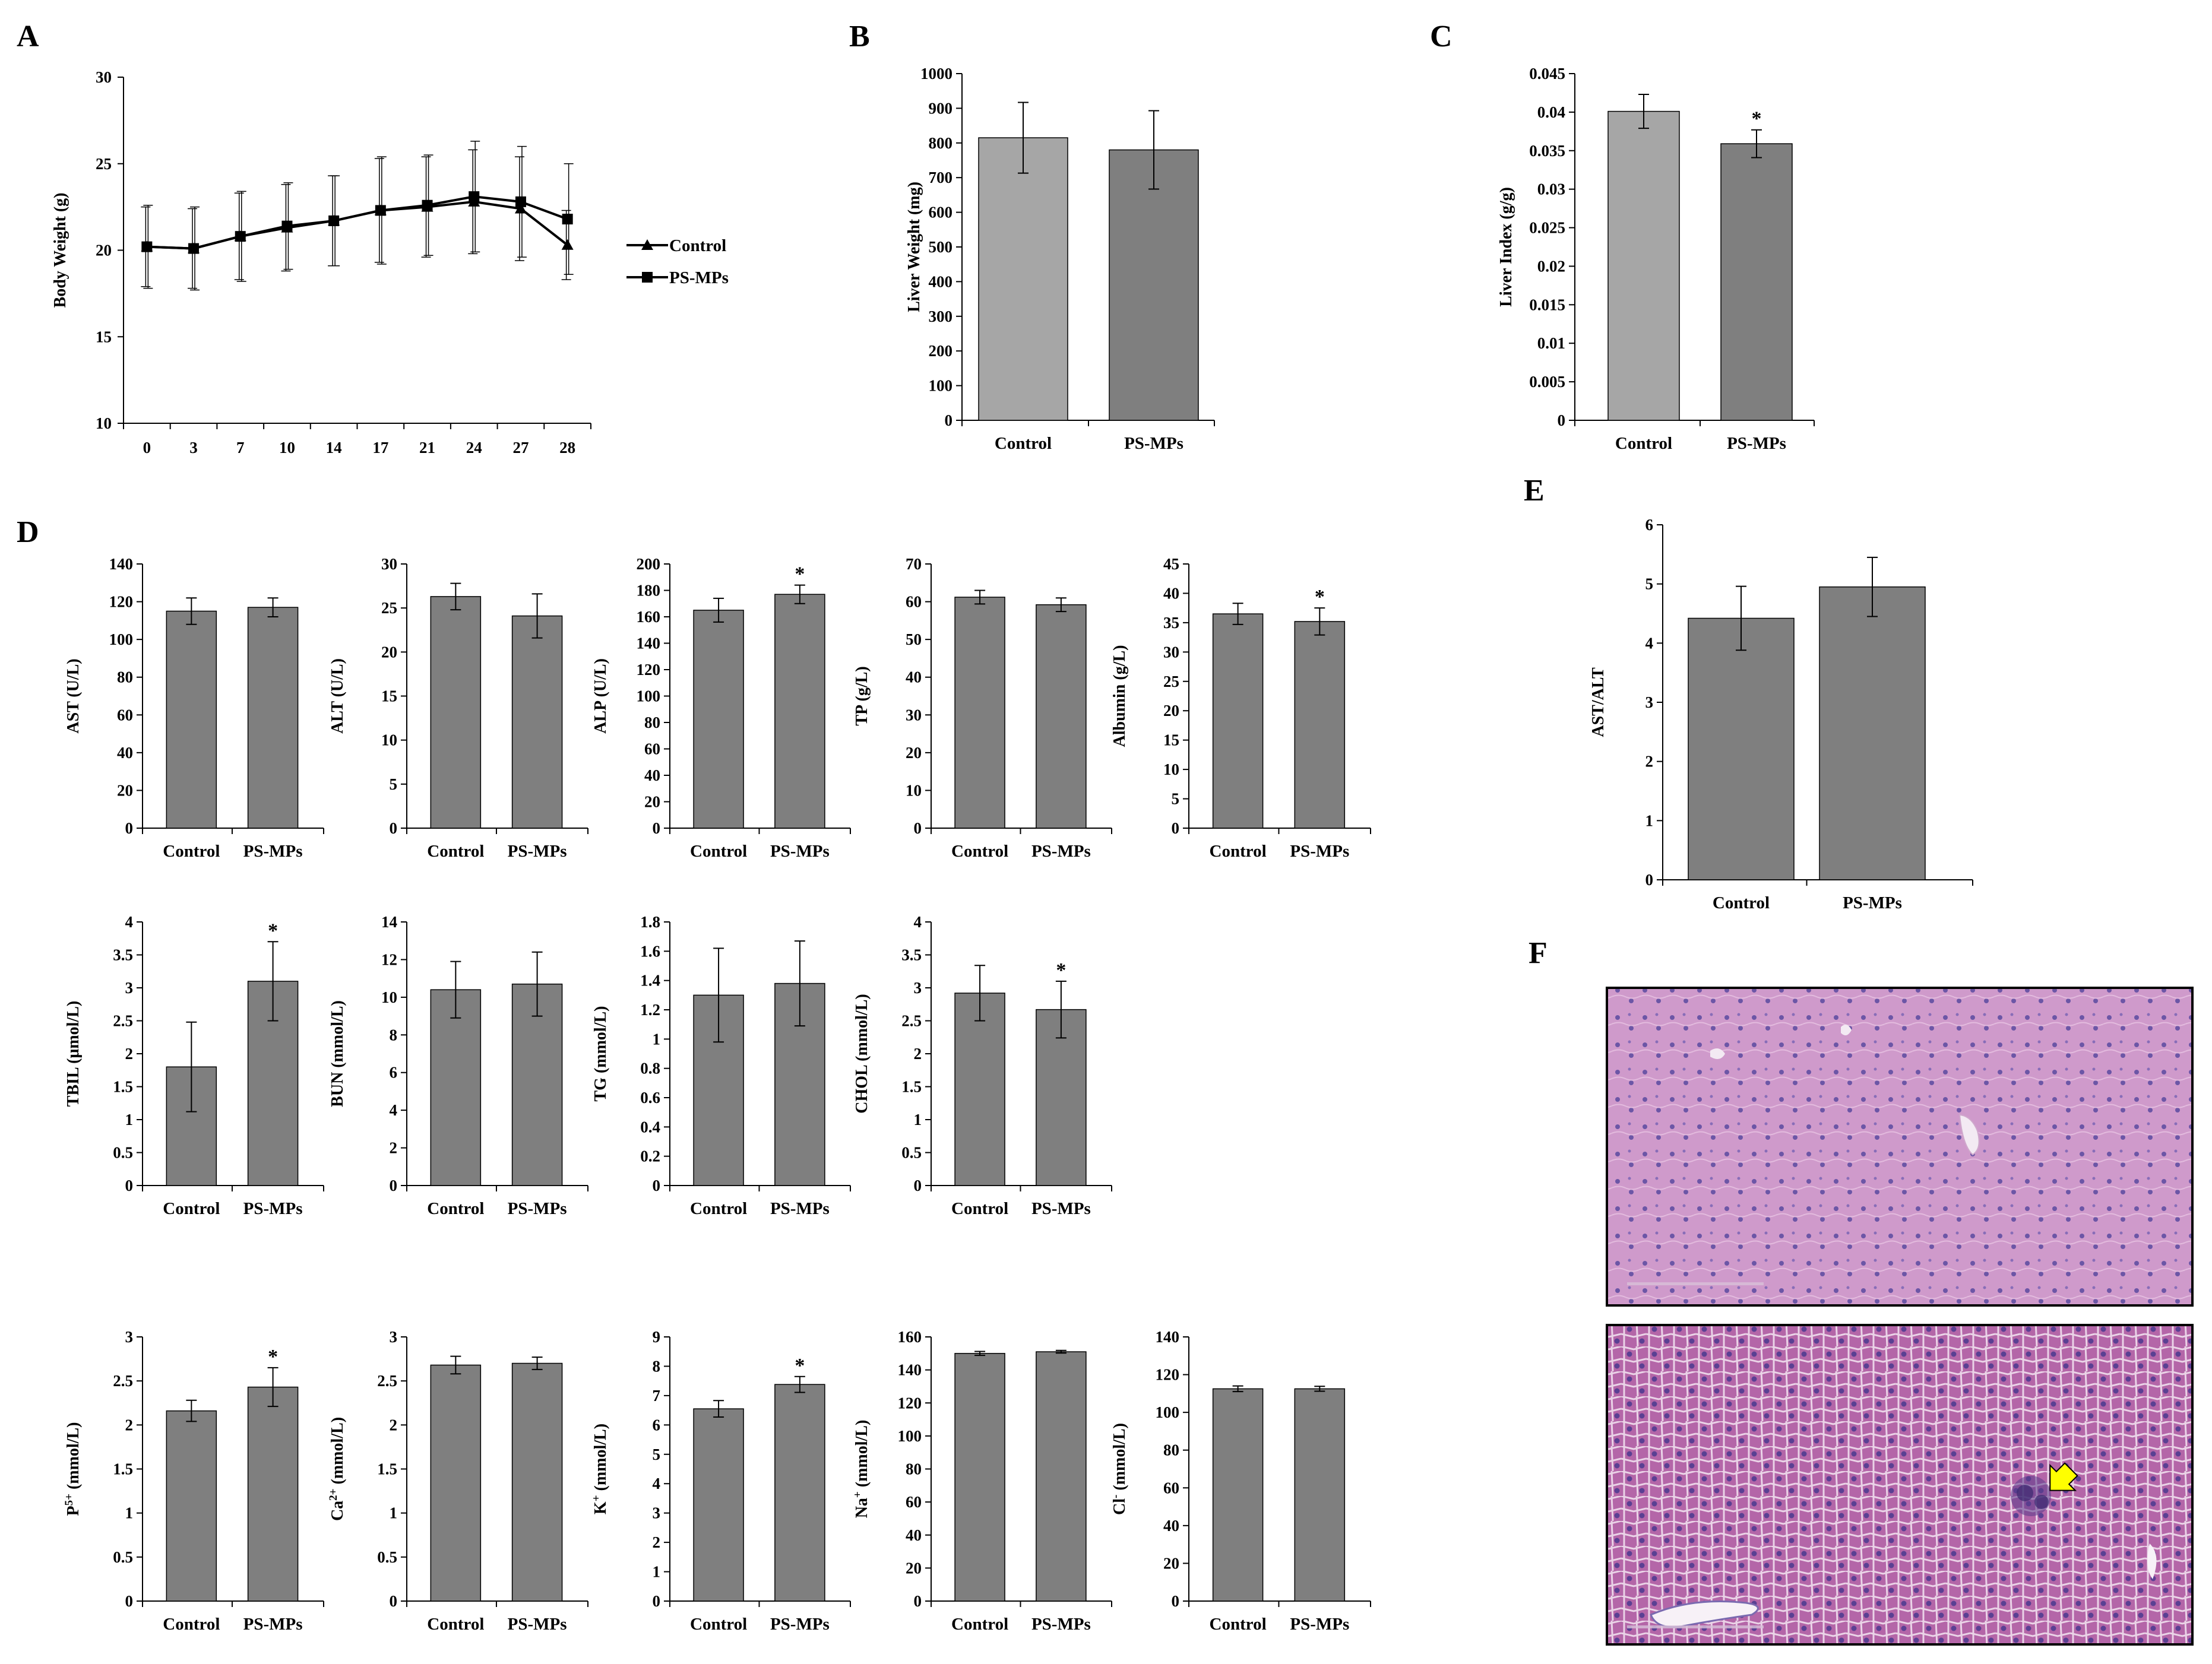 The height and width of the screenshot is (1664, 2212). What do you see at coordinates (123, 1469) in the screenshot?
I see `y-tick-label: 1.5` at bounding box center [123, 1469].